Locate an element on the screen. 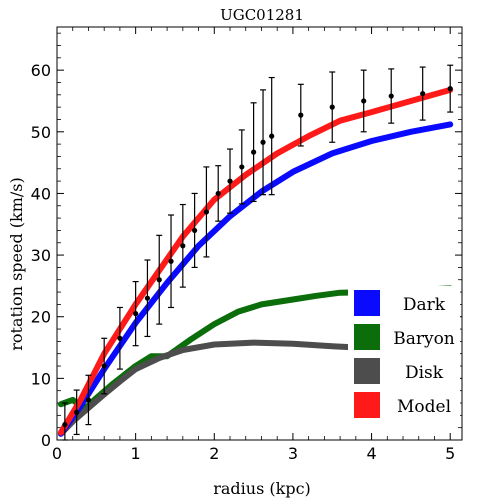 The image size is (500, 500). legend-swatch-dark is located at coordinates (367, 303).